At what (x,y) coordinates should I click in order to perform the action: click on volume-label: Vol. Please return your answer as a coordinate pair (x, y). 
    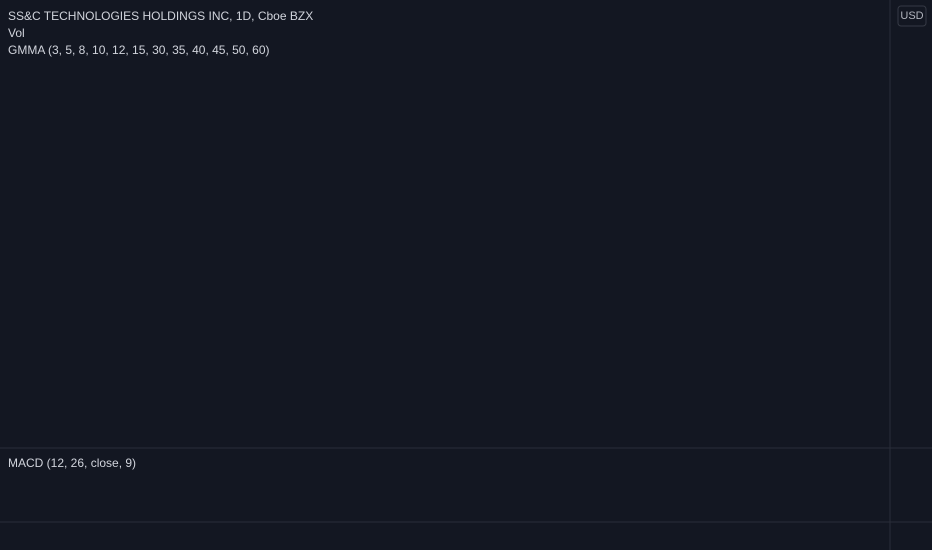
    Looking at the image, I should click on (16, 33).